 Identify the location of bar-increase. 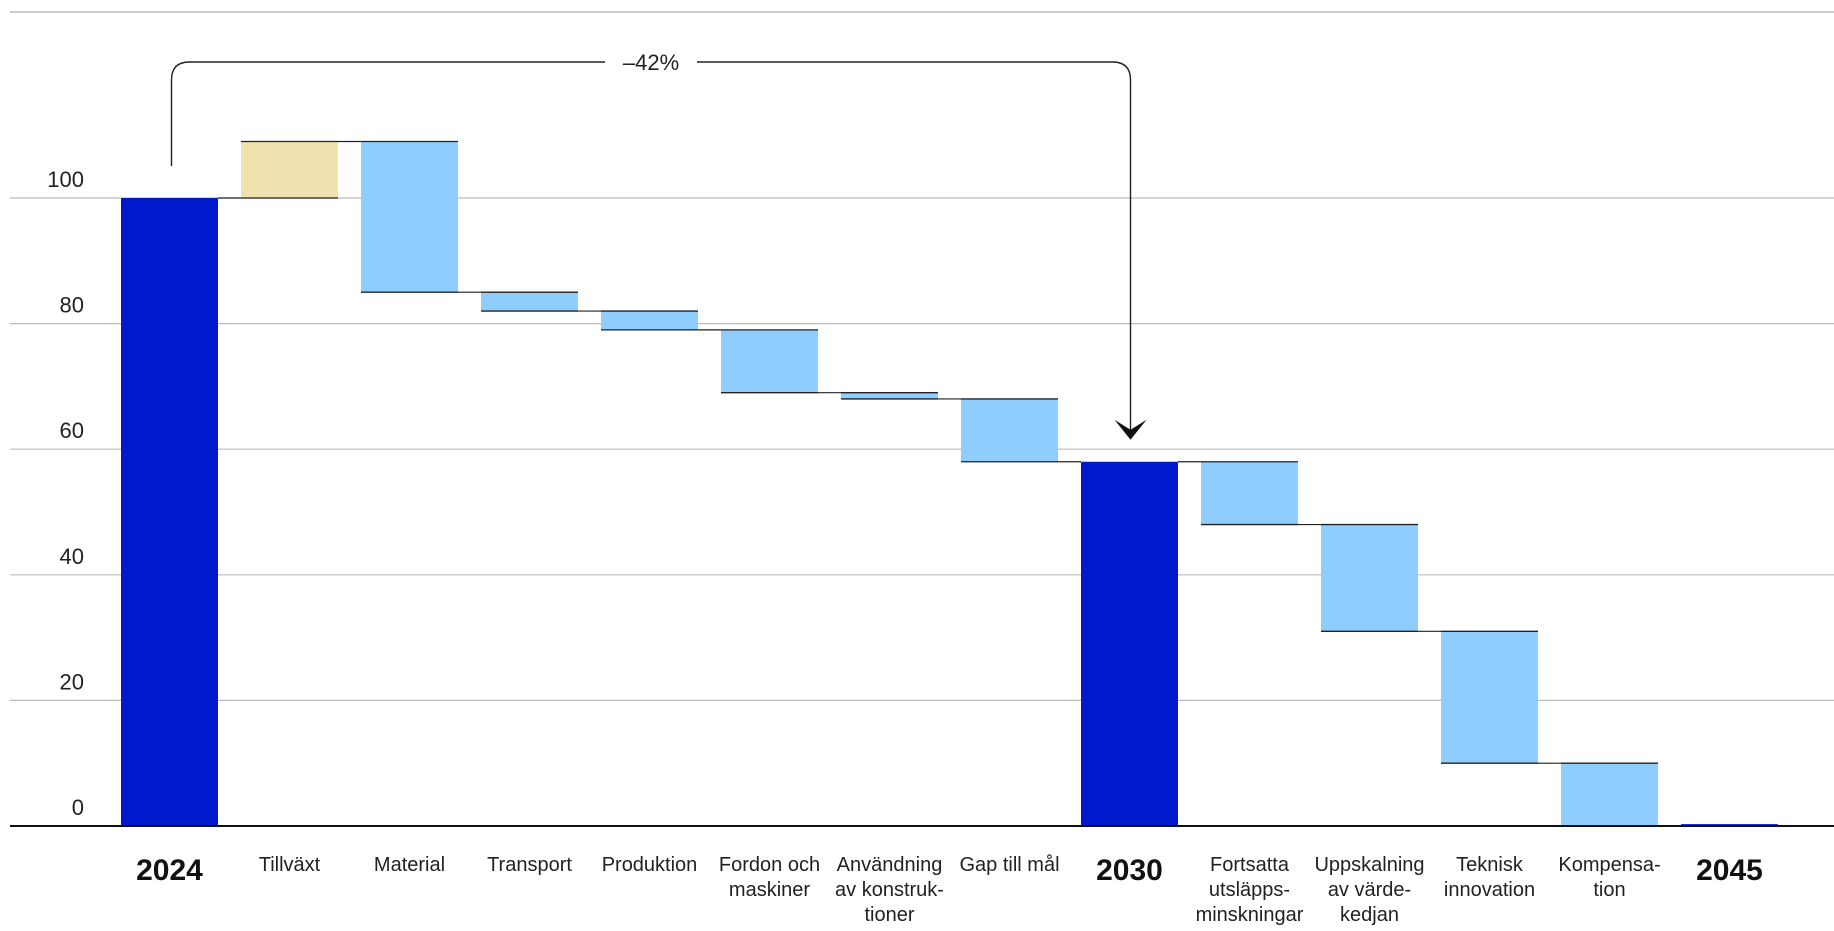
(289, 169).